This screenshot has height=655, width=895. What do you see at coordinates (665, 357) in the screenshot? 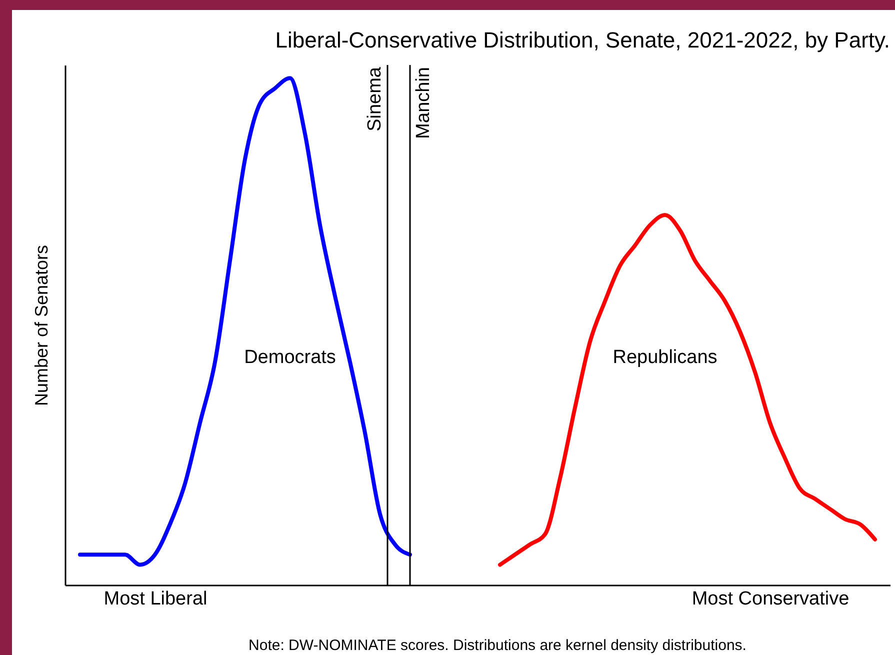
I see `series-label: Republicans` at bounding box center [665, 357].